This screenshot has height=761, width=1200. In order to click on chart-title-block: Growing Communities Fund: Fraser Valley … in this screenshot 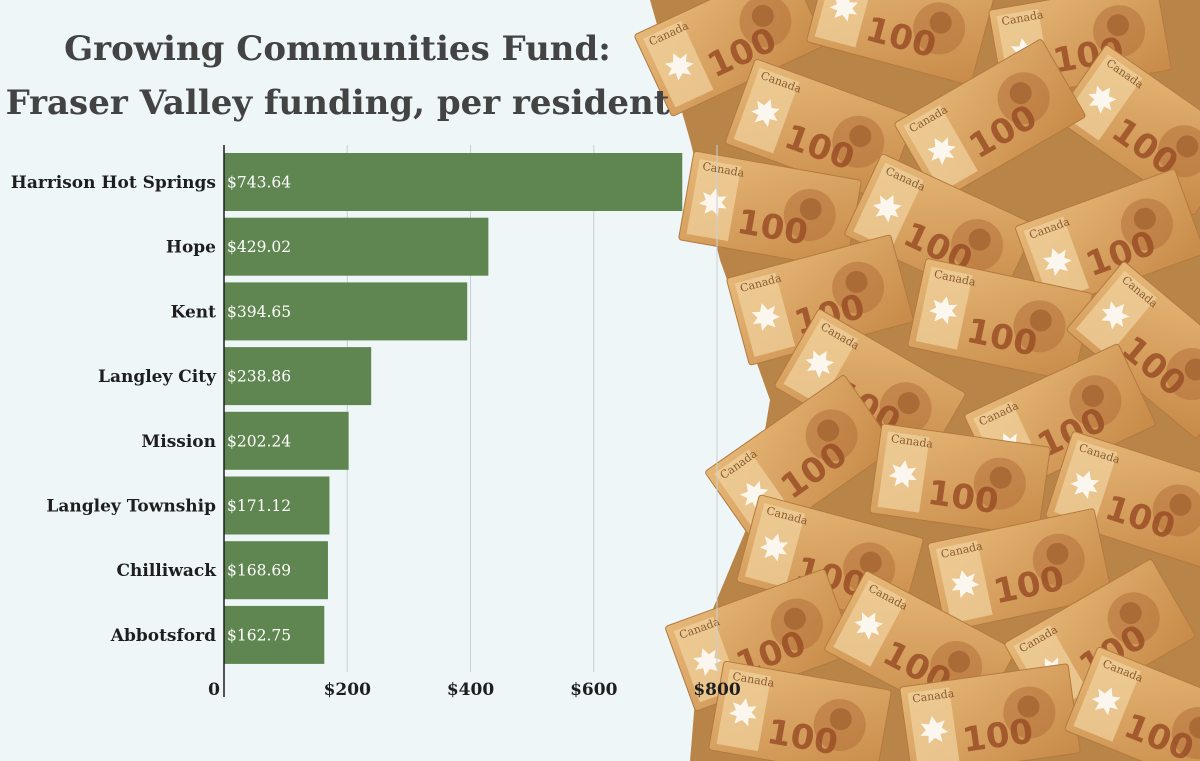, I will do `click(337, 76)`.